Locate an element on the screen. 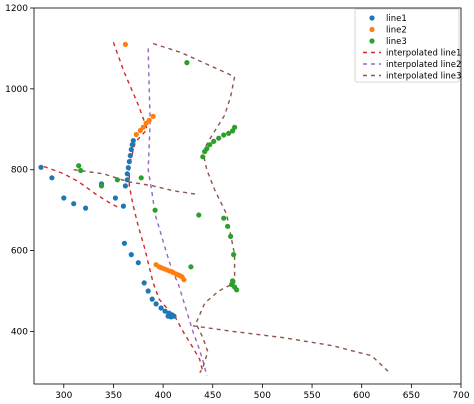 The image size is (474, 404). legend-label: line1 is located at coordinates (396, 19).